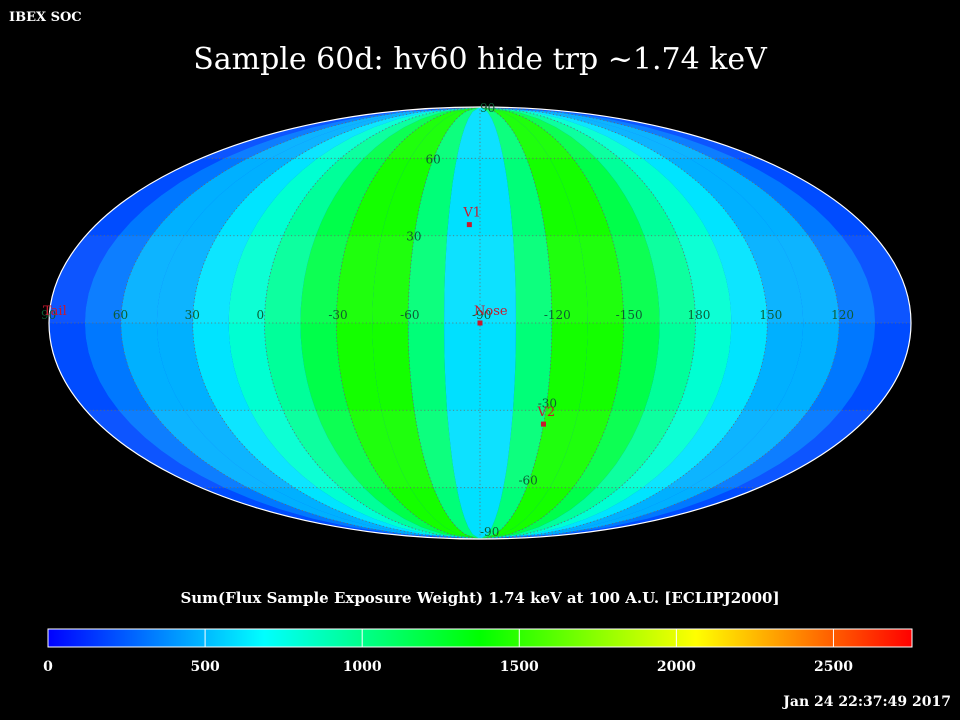 This screenshot has width=960, height=720. I want to click on marker-v2-dot, so click(543, 424).